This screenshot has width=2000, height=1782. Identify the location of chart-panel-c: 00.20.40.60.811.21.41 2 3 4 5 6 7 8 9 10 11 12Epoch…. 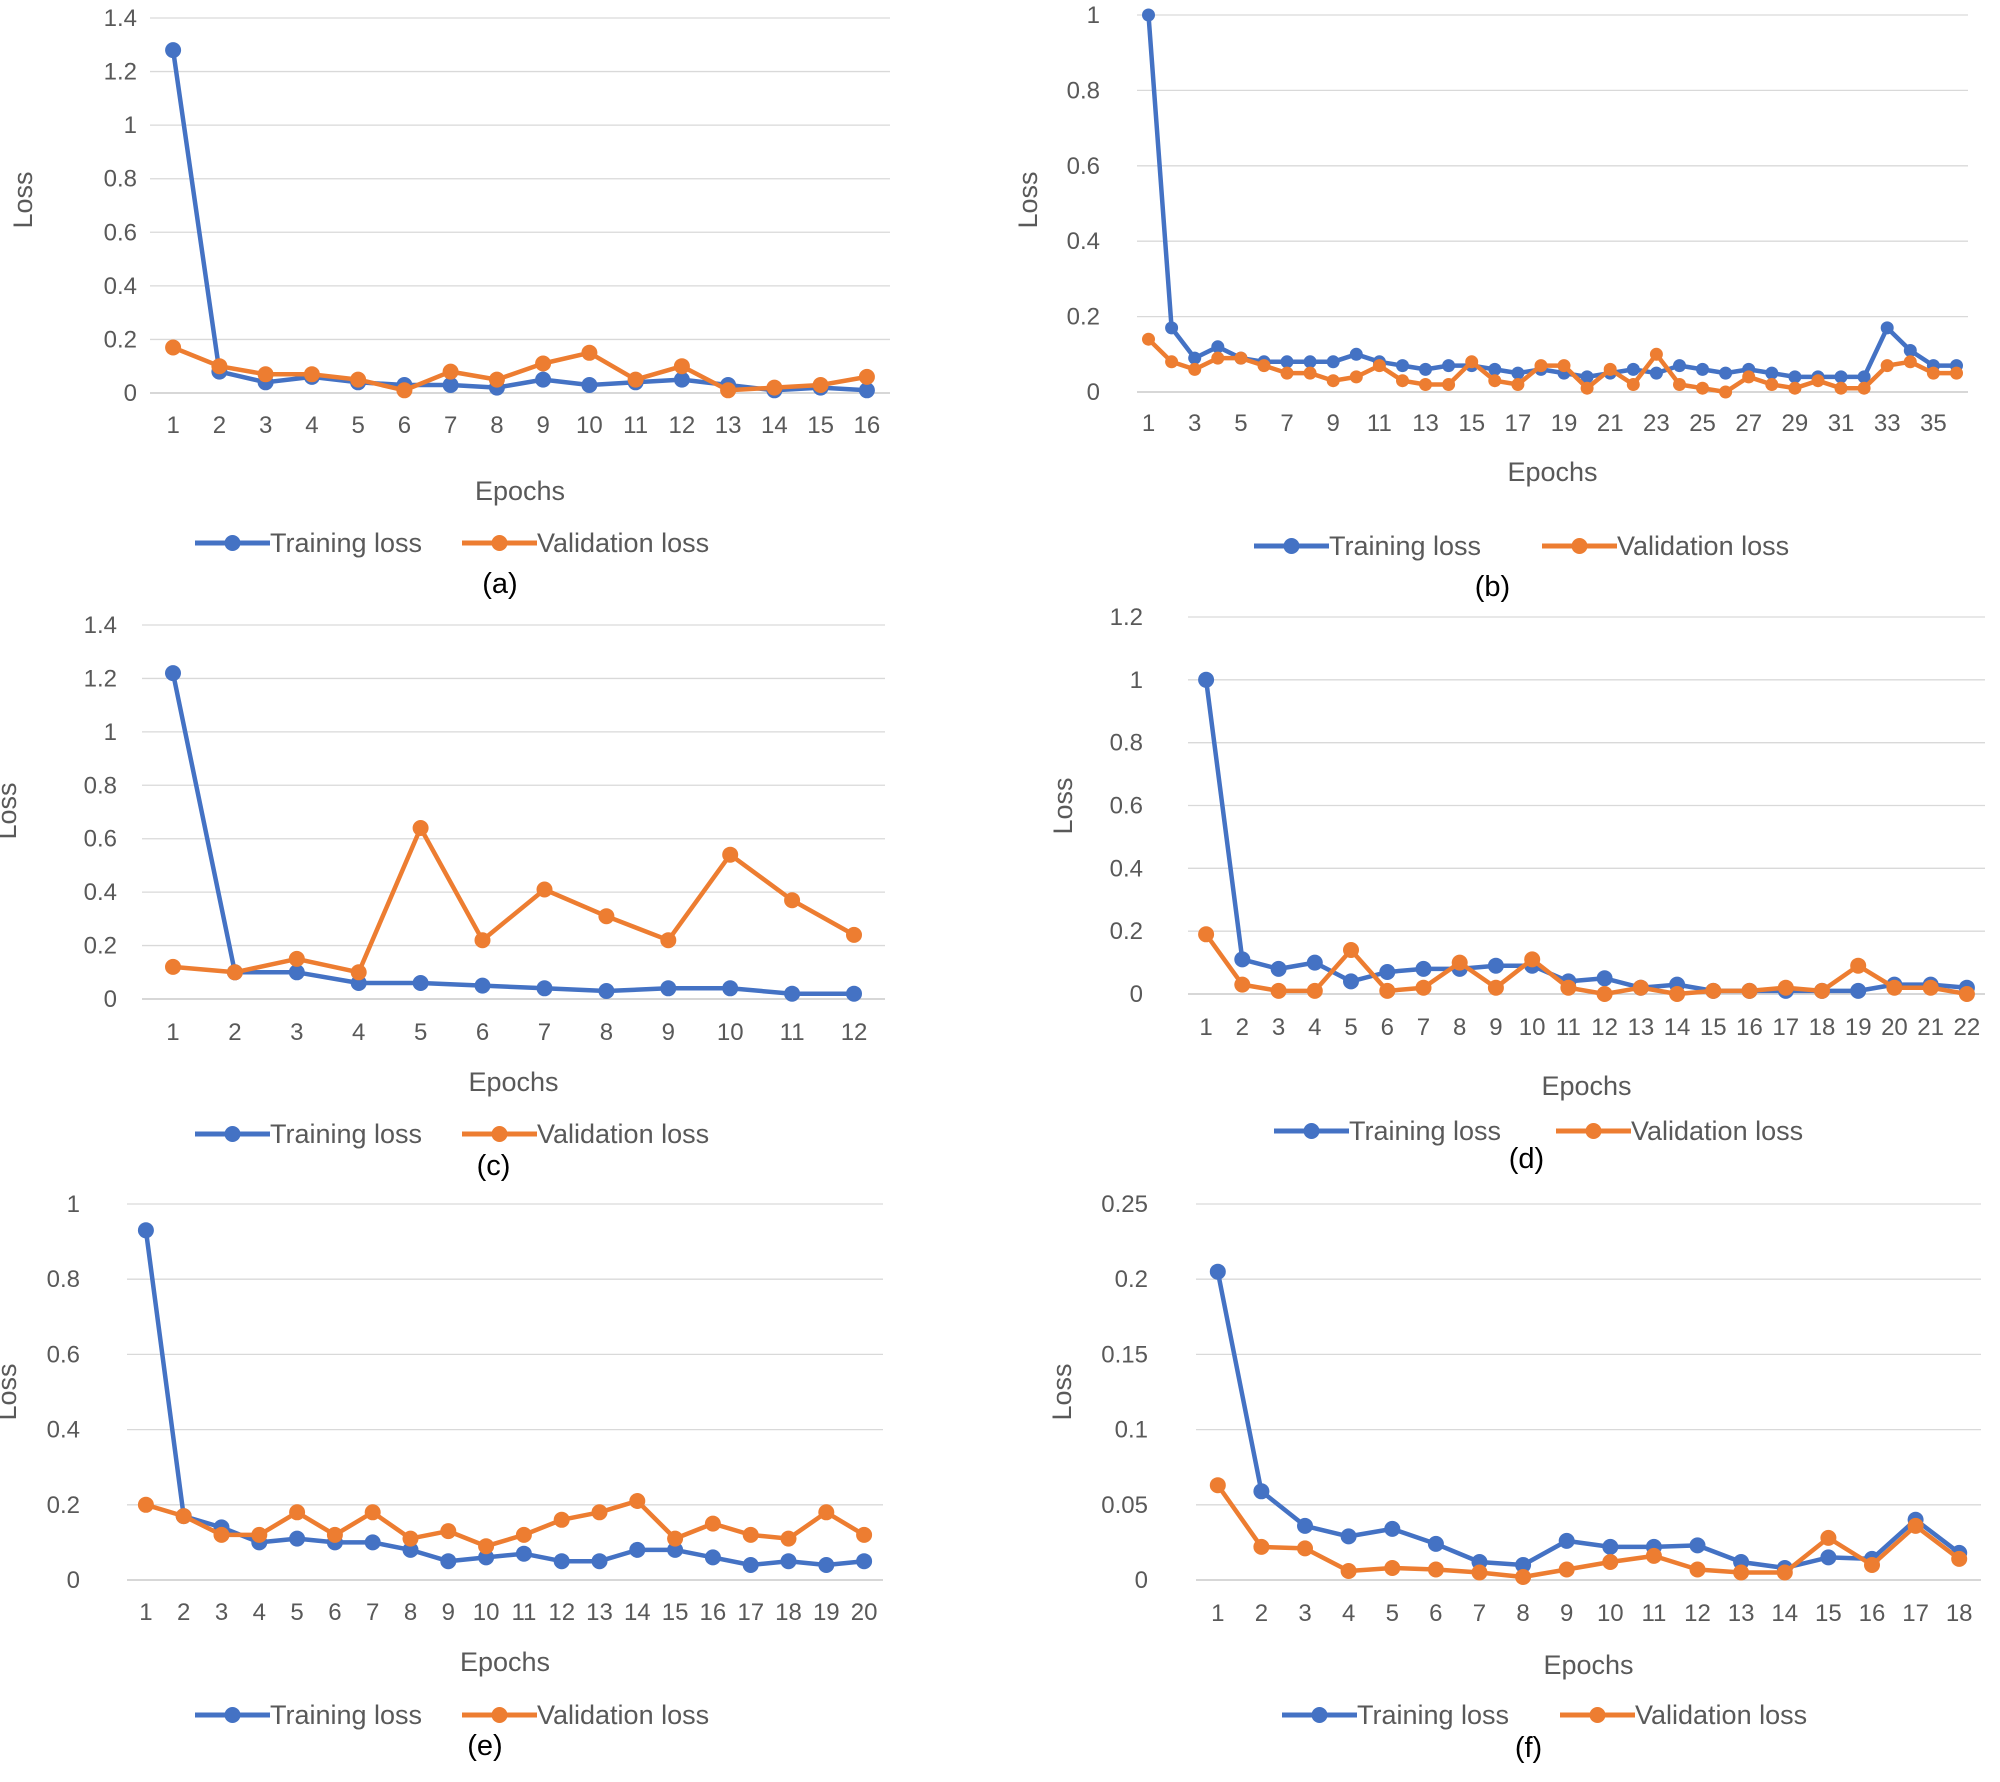
(442, 897).